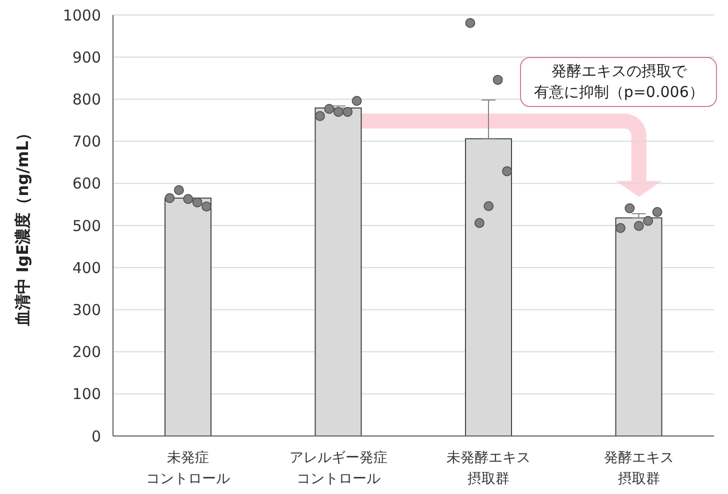 This screenshot has height=494, width=728. Describe the element at coordinates (639, 468) in the screenshot. I see `x-tick-label: 発酵エキス摂取群` at that location.